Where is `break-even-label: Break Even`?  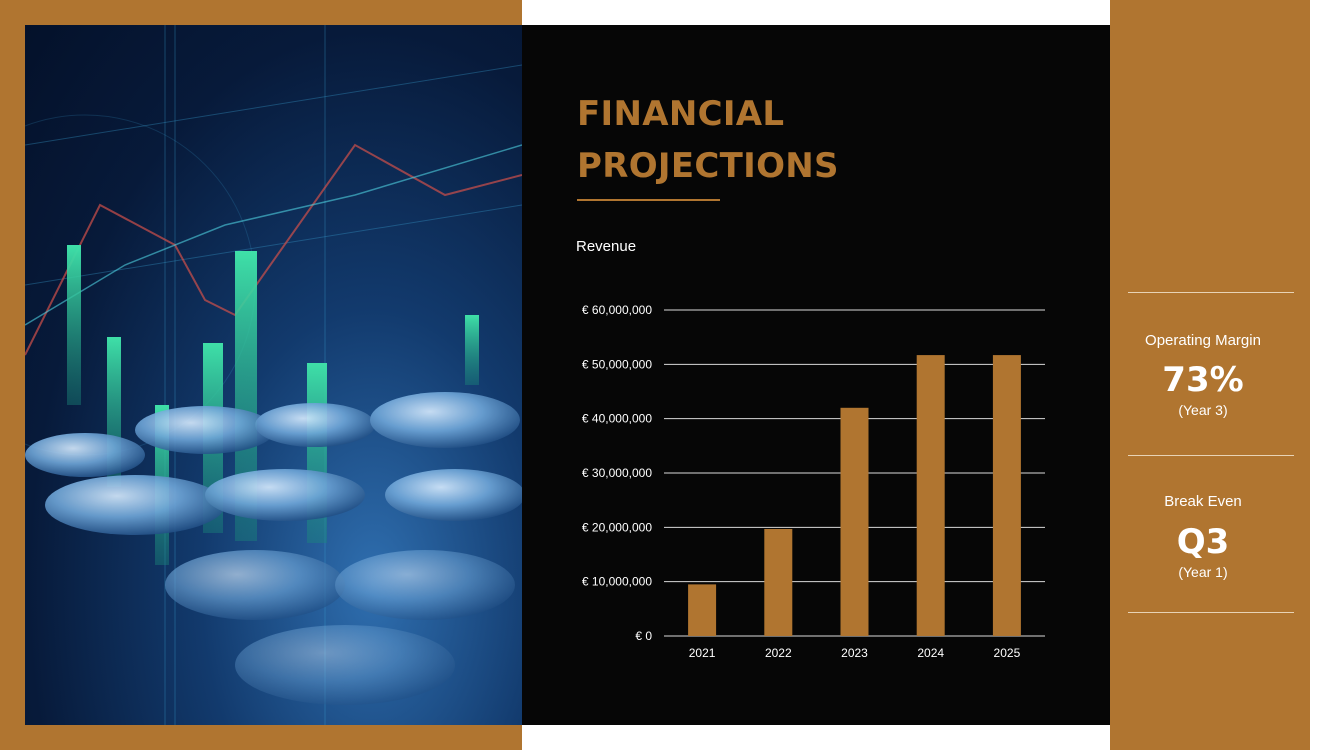
break-even-label: Break Even is located at coordinates (1203, 501).